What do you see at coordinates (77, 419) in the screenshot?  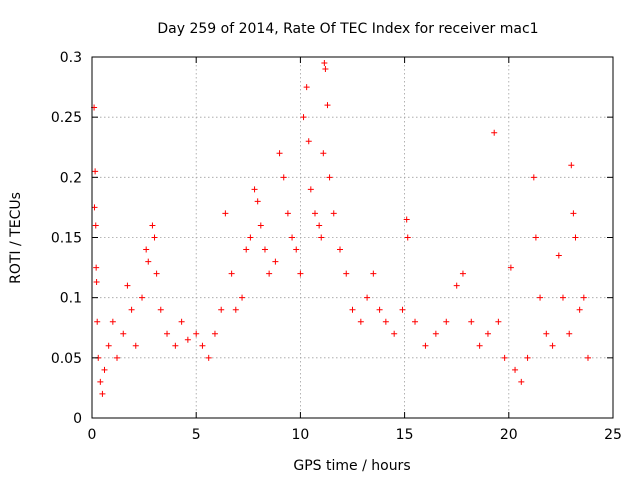 I see `y-tick-label: 0` at bounding box center [77, 419].